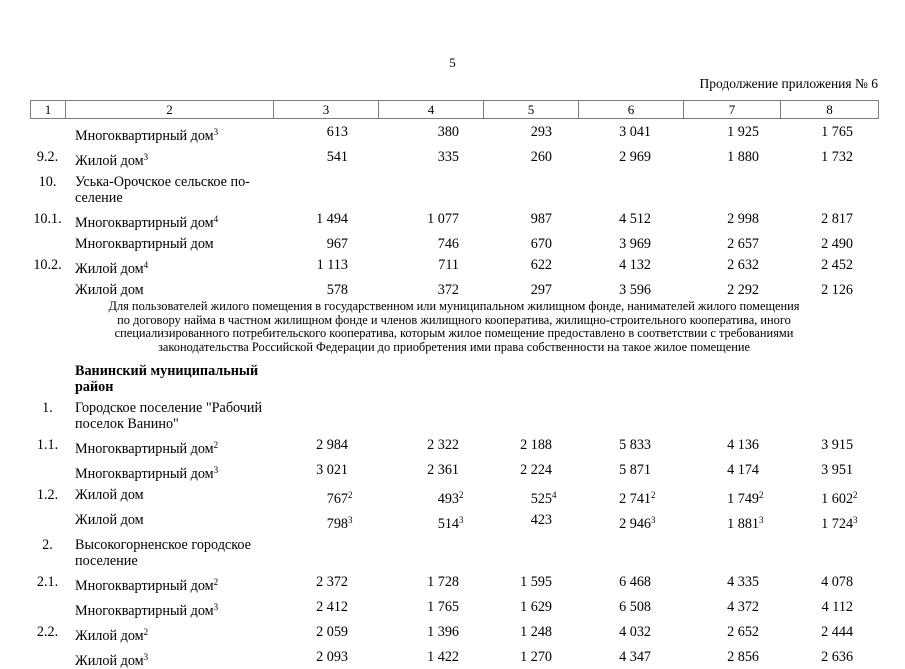 The image size is (905, 669). I want to click on table-row: 9.2. Жилой дом3 541 335 260 2 969 1 880 1 732, so click(454, 156).